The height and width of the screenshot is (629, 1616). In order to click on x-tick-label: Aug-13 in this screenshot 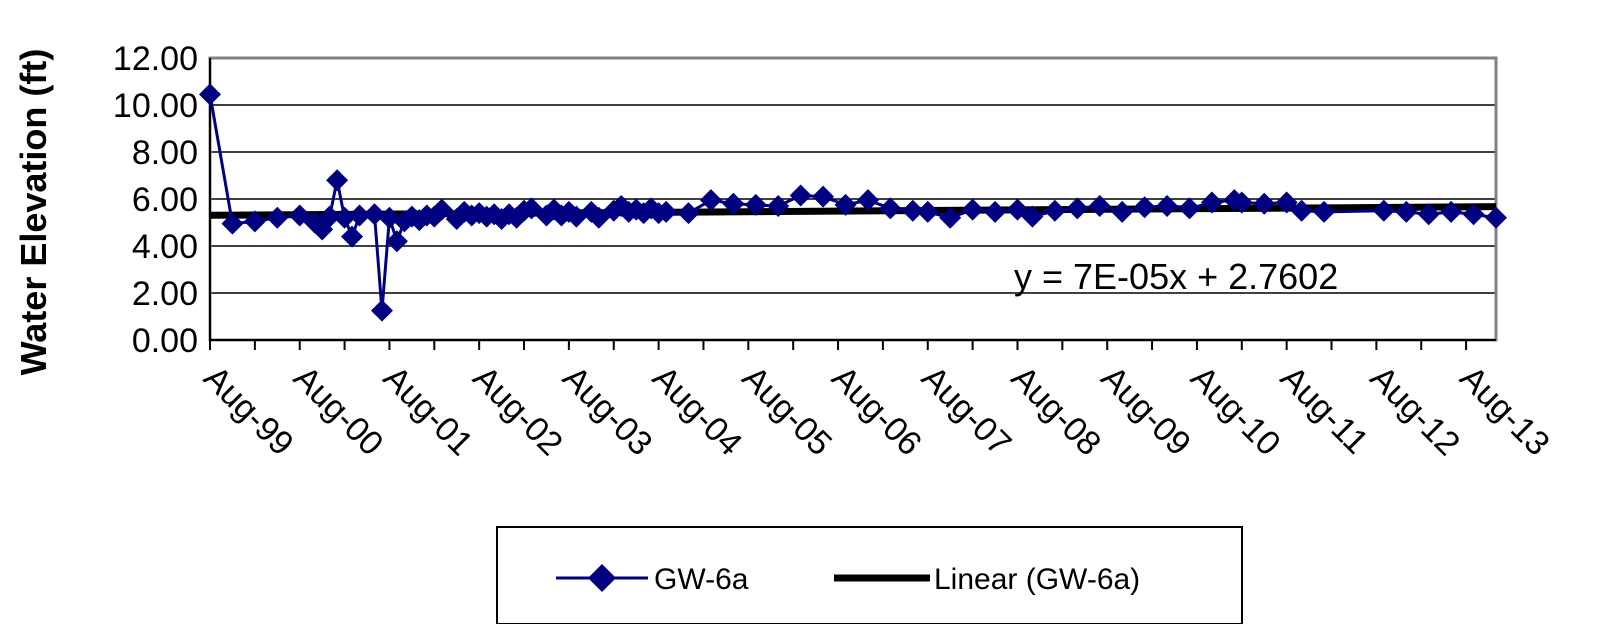, I will do `click(1504, 411)`.